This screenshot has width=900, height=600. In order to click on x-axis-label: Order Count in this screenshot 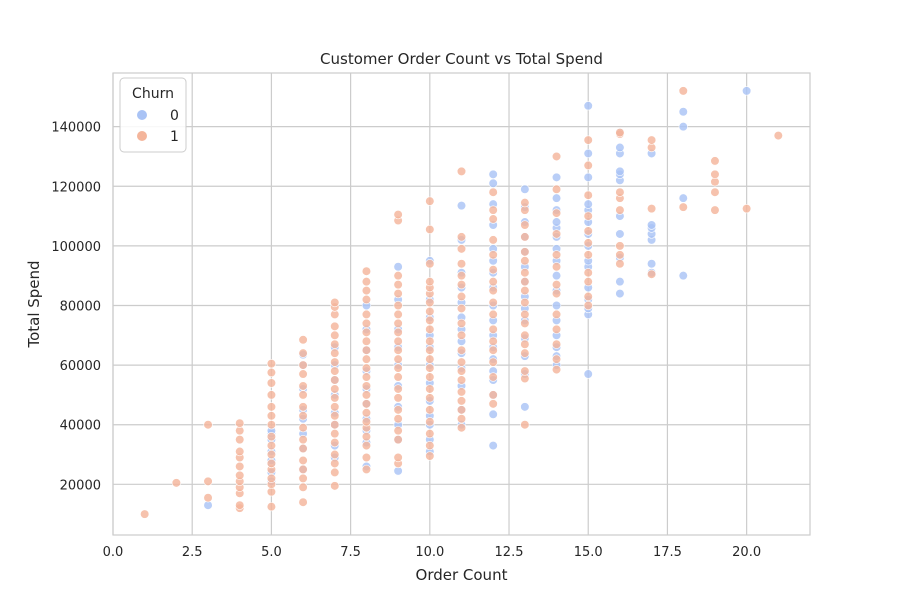, I will do `click(462, 575)`.